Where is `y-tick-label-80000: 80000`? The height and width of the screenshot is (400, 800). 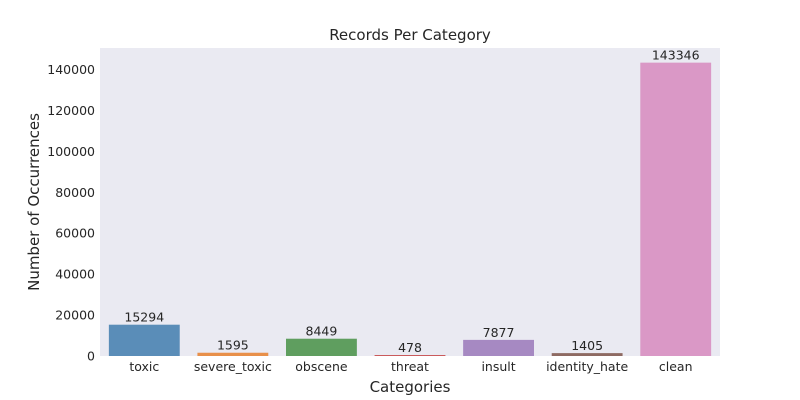
y-tick-label-80000: 80000 is located at coordinates (75, 192).